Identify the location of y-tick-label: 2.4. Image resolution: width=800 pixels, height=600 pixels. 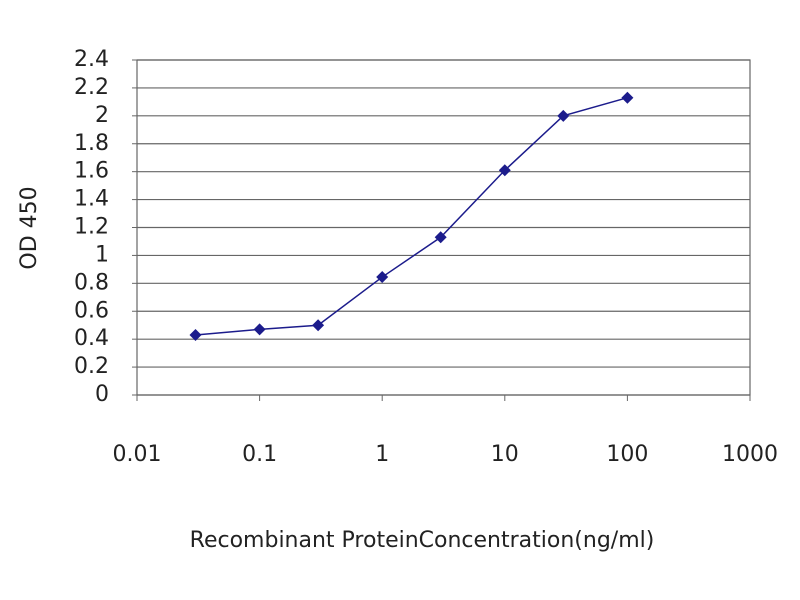
(91, 59).